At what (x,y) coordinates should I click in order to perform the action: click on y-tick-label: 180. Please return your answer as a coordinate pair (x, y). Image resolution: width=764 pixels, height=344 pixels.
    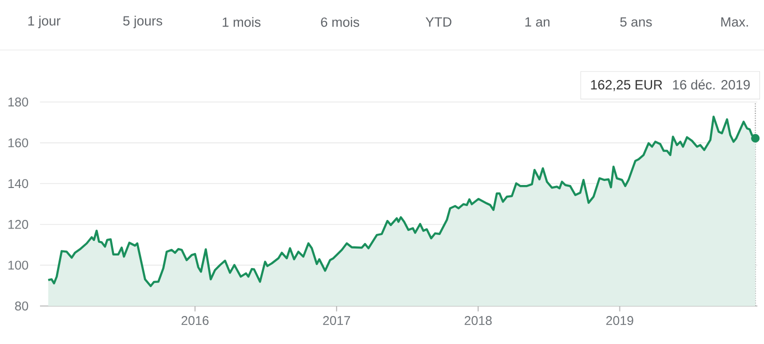
    Looking at the image, I should click on (18, 102).